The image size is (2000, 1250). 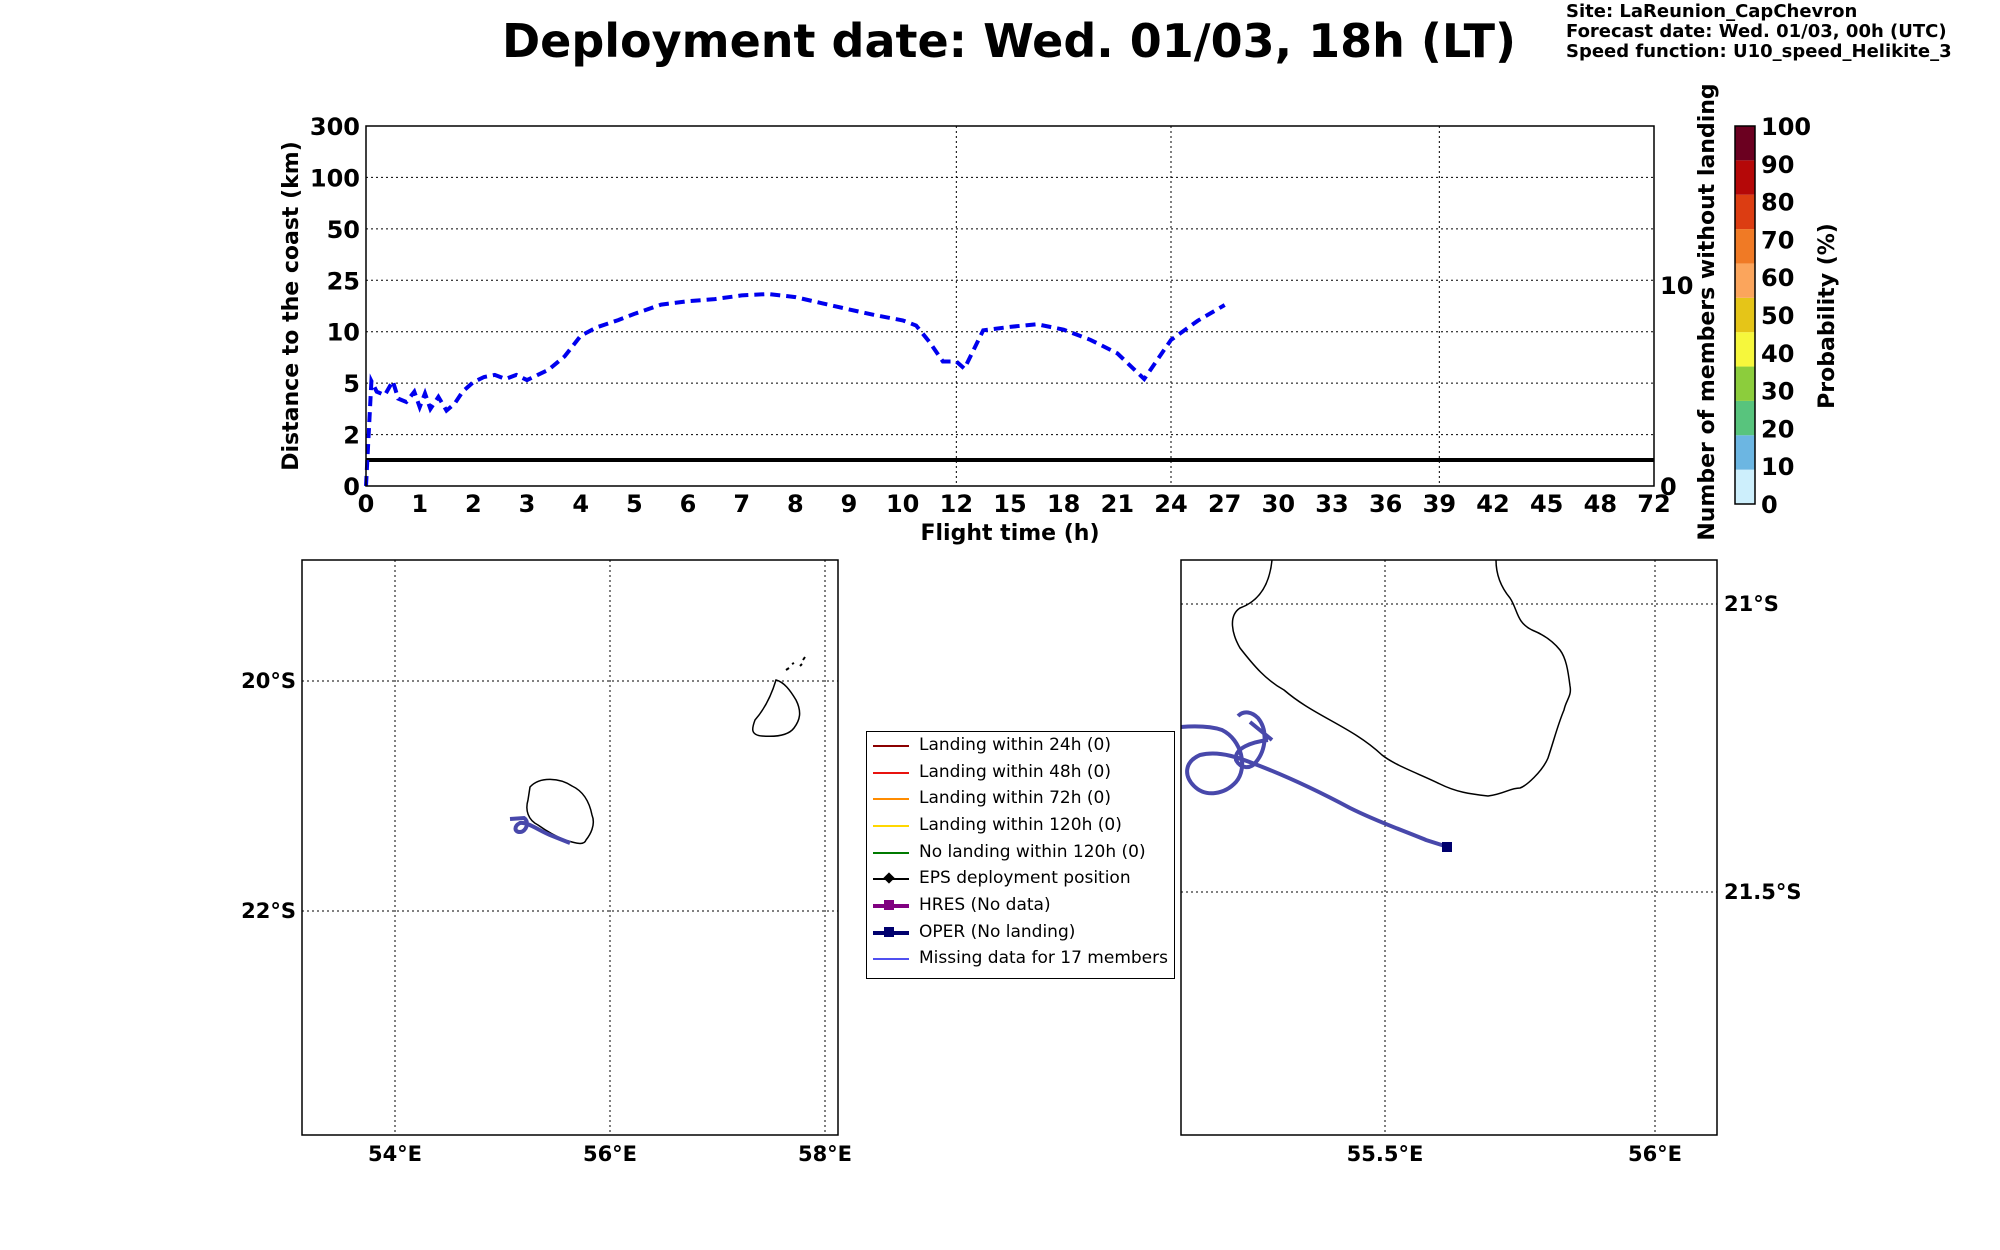 I want to click on x-tick-label: 4, so click(x=580, y=504).